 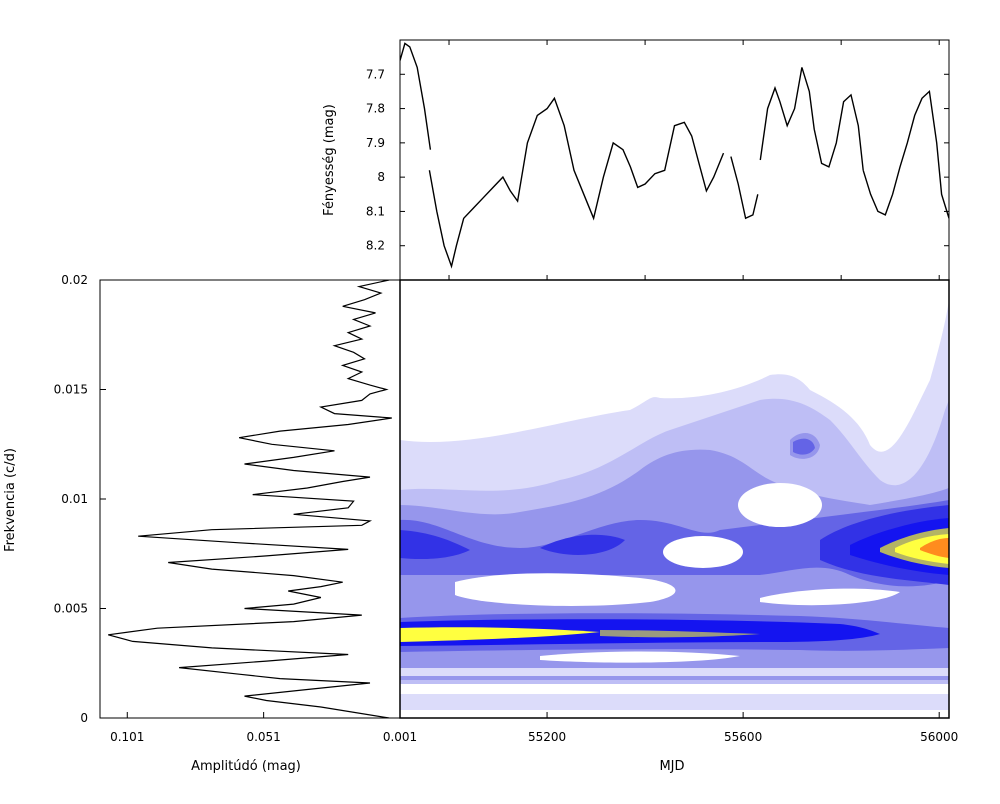 What do you see at coordinates (680, 634) in the screenshot?
I see `map-low-band-transition` at bounding box center [680, 634].